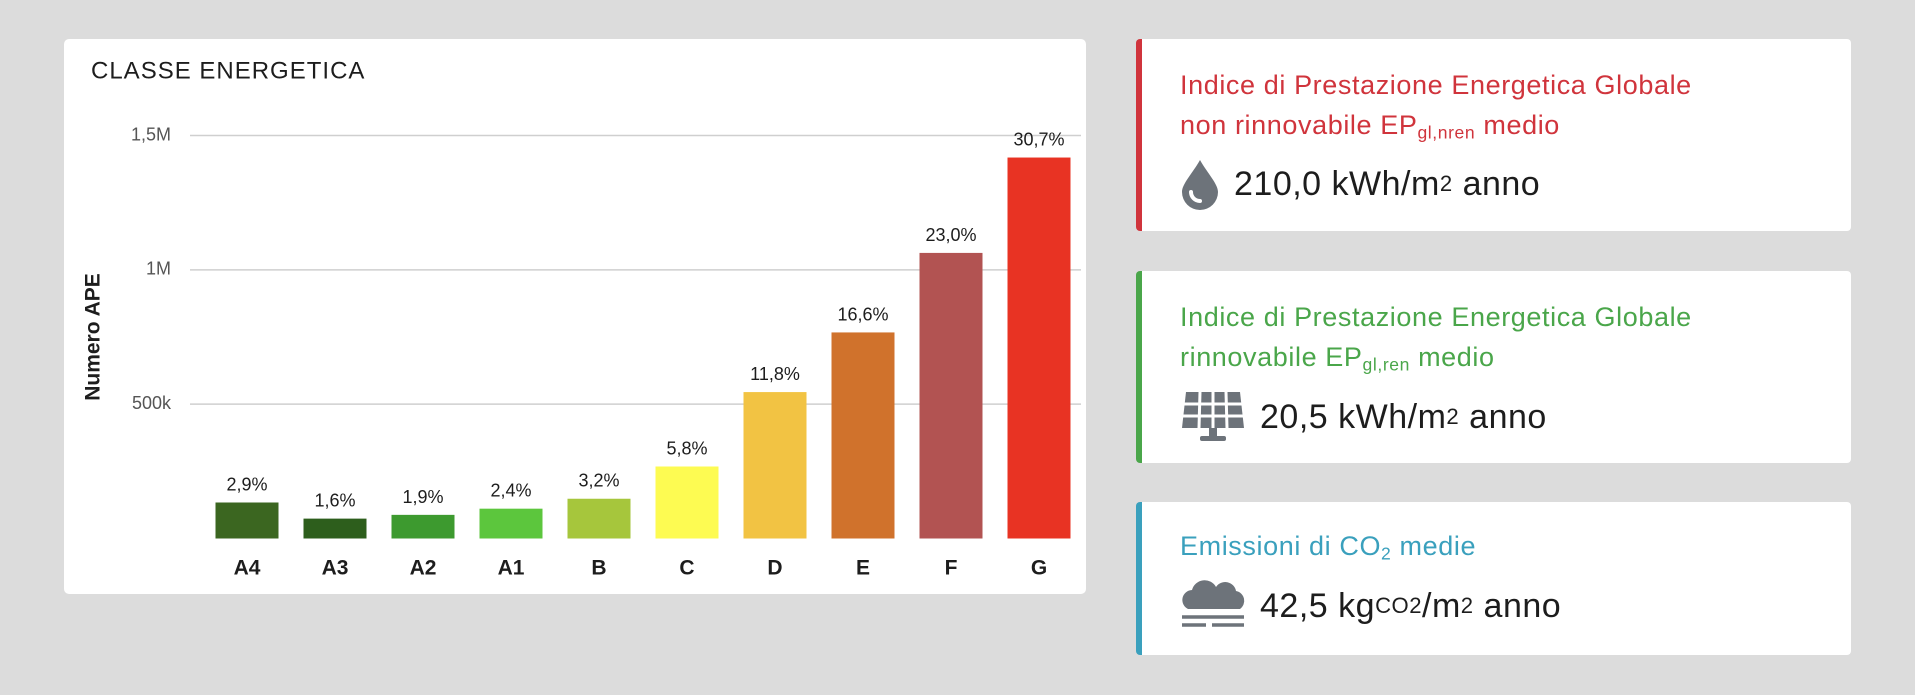  Describe the element at coordinates (1281, 546) in the screenshot. I see `title-text: Emissioni di CO` at that location.